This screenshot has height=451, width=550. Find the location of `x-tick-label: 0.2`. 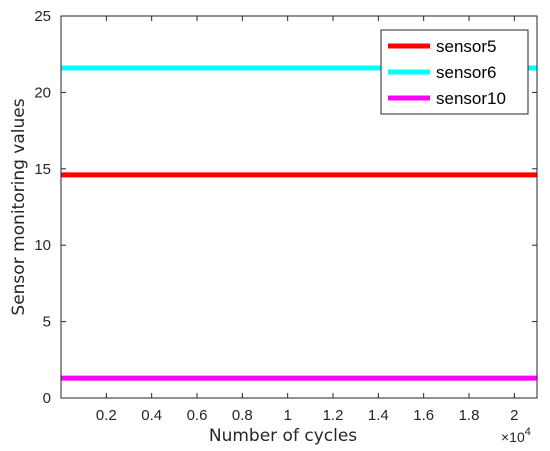

x-tick-label: 0.2 is located at coordinates (106, 415).